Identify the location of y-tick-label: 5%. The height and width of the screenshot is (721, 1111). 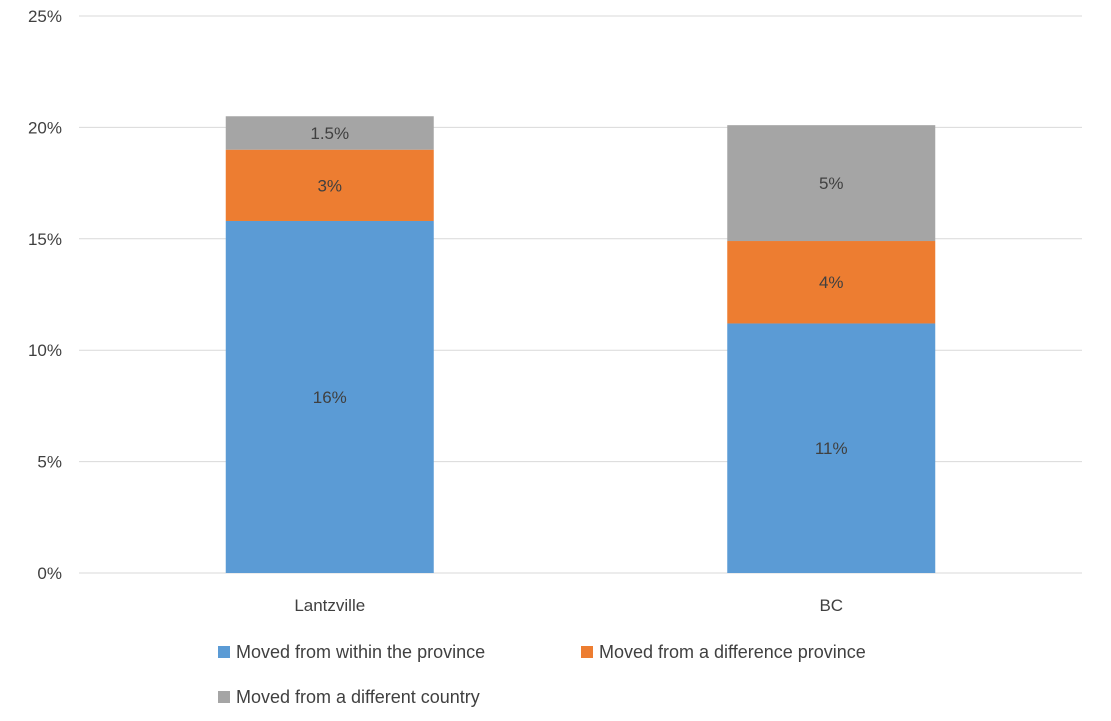
(49, 462).